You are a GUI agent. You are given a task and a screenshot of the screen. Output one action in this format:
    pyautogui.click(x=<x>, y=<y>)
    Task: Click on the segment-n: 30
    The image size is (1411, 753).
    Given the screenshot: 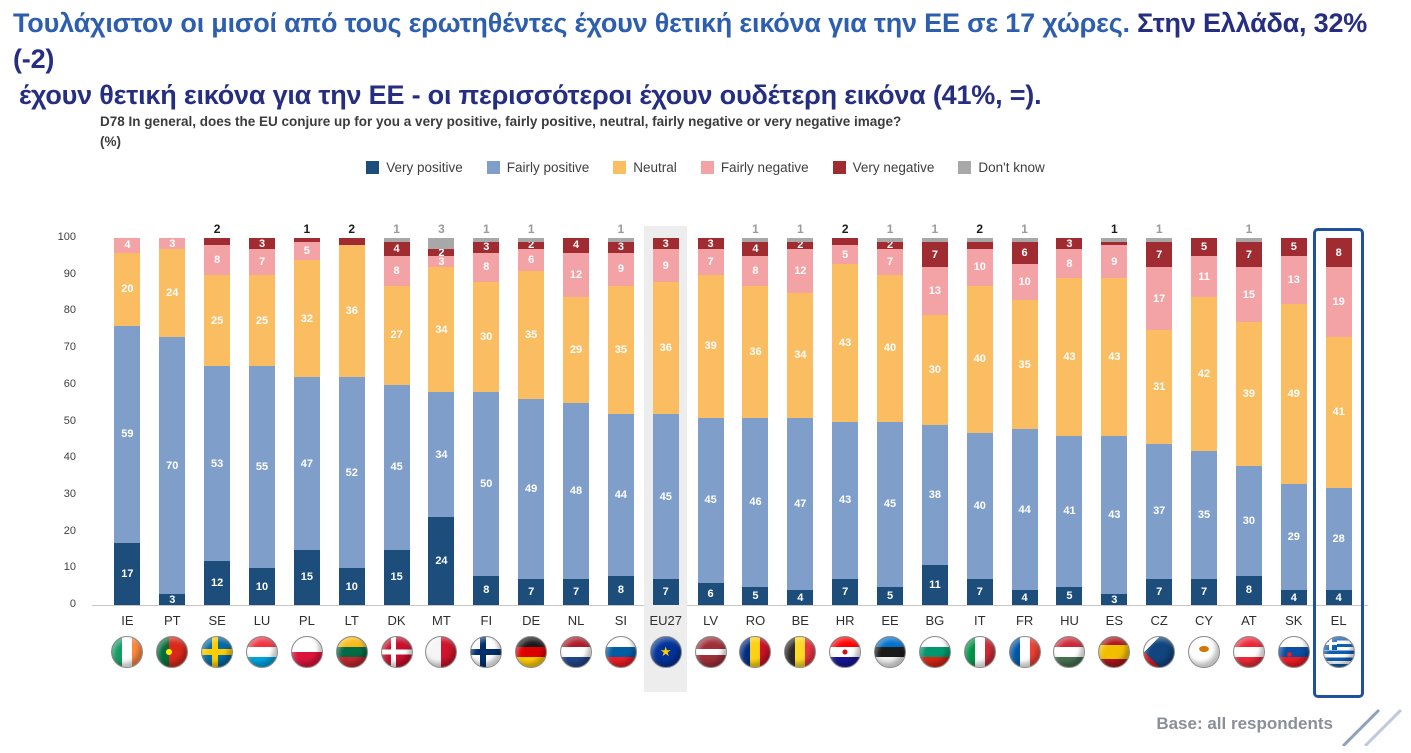 What is the action you would take?
    pyautogui.click(x=486, y=337)
    